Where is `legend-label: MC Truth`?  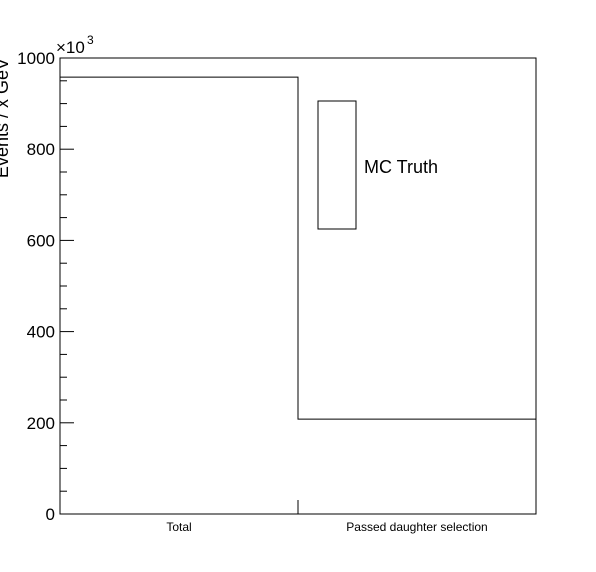
legend-label: MC Truth is located at coordinates (401, 167).